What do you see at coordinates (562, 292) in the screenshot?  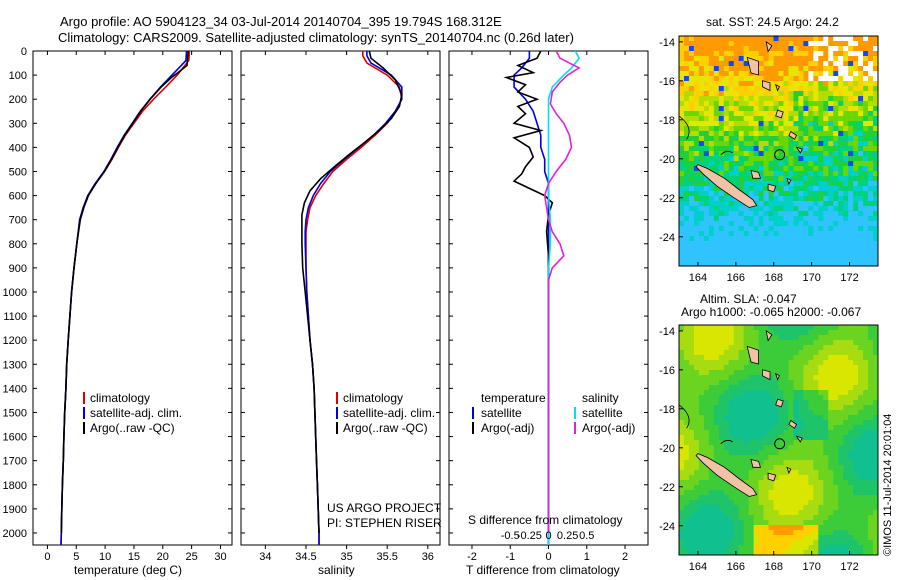 I see `series-line-s-argo-adj-` at bounding box center [562, 292].